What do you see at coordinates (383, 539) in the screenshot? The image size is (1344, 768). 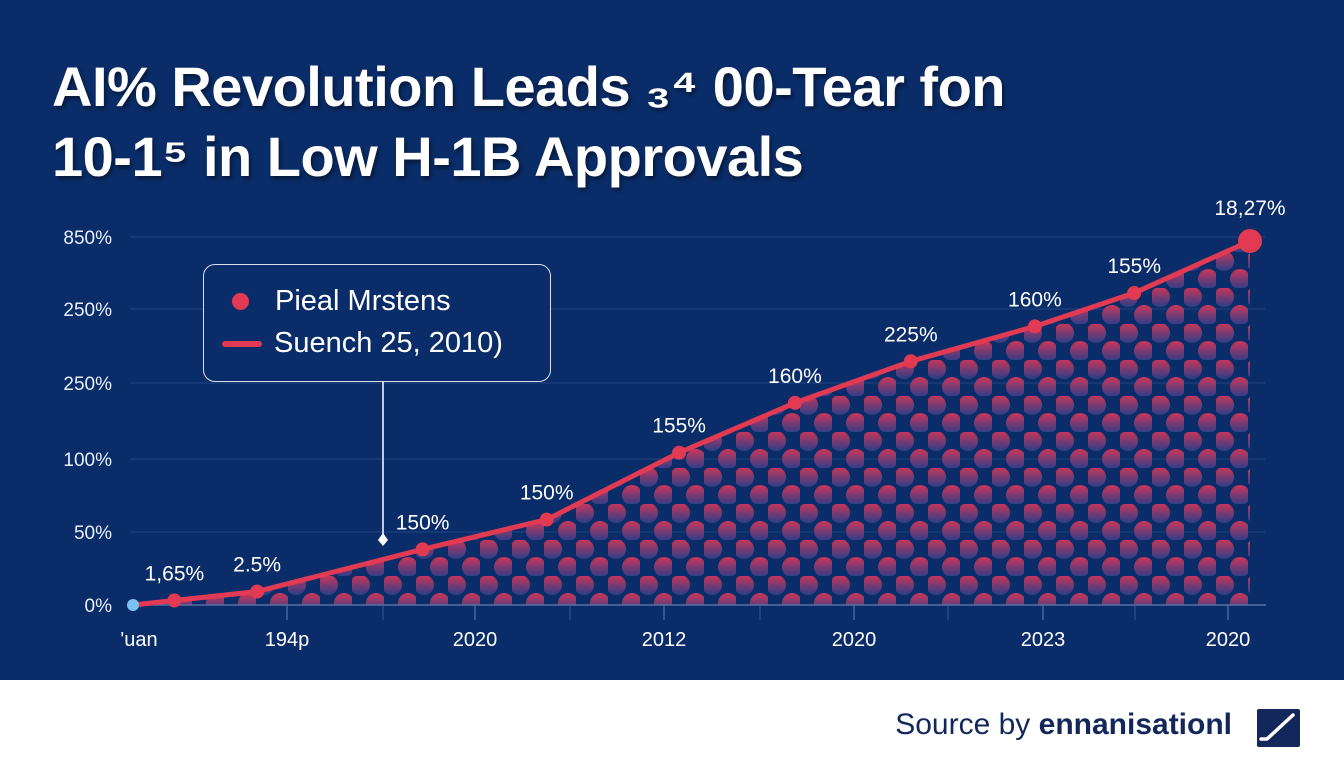 I see `callout-marker` at bounding box center [383, 539].